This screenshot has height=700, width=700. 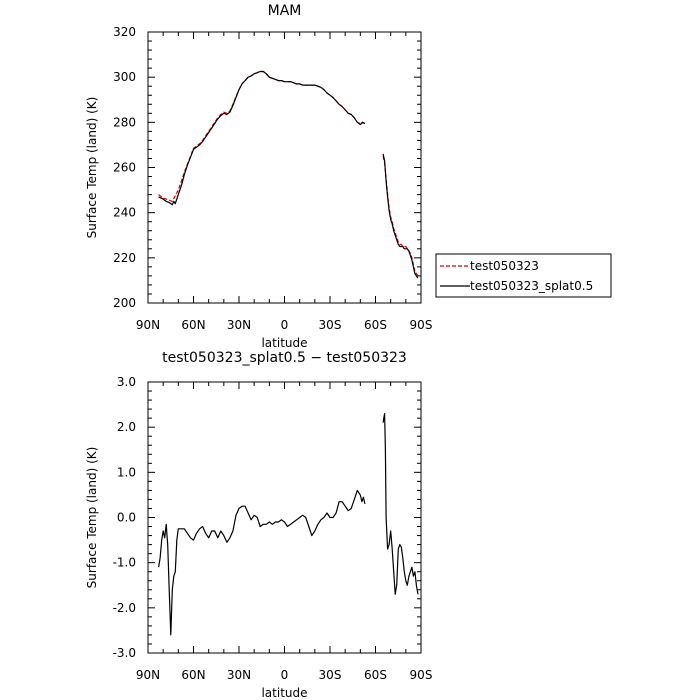 I want to click on series-line-0-0-seg1, so click(x=400, y=216).